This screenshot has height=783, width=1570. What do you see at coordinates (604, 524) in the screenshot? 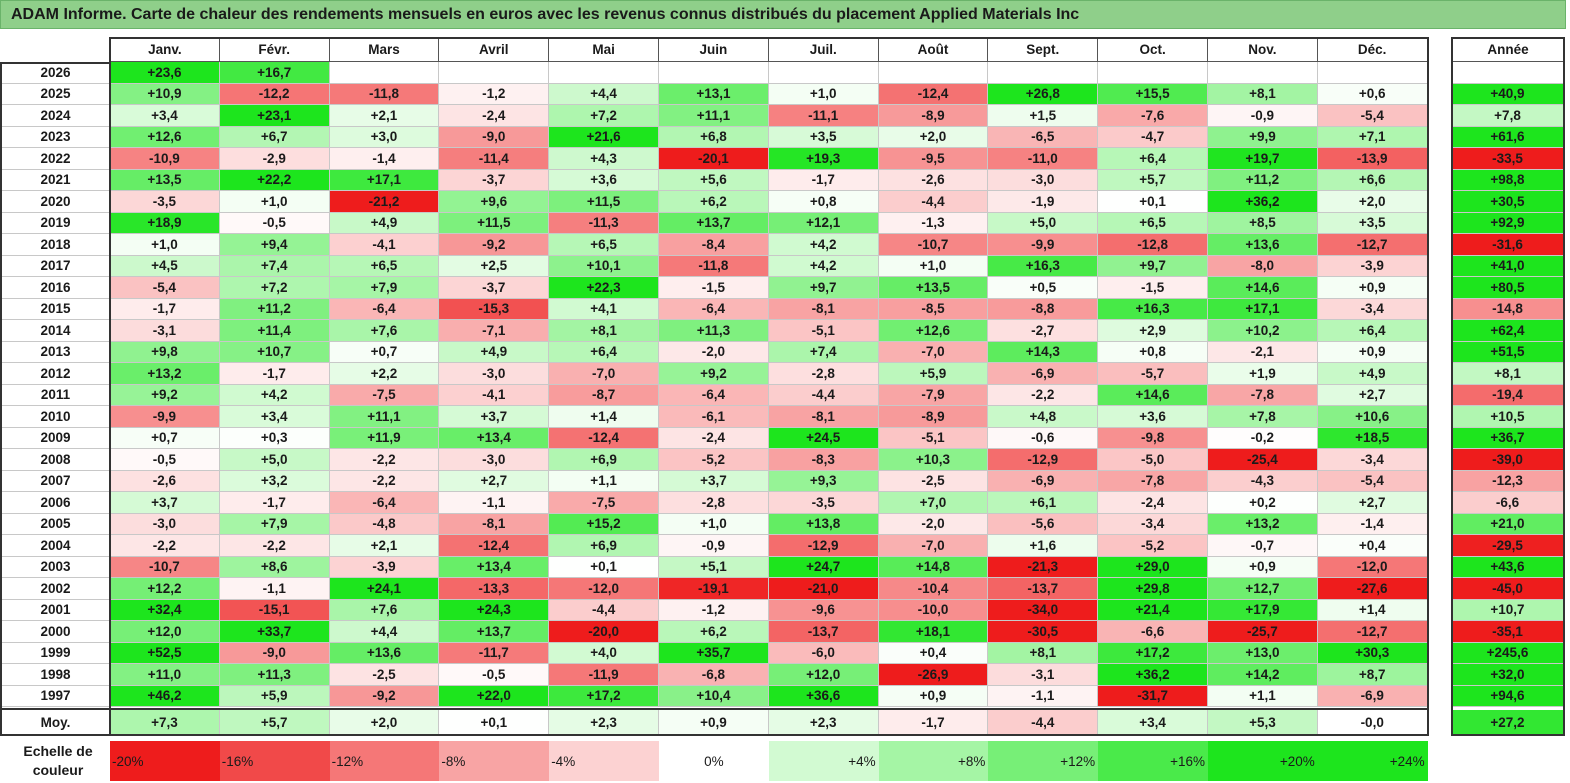
I see `heatmap-cell: +15,2` at bounding box center [604, 524].